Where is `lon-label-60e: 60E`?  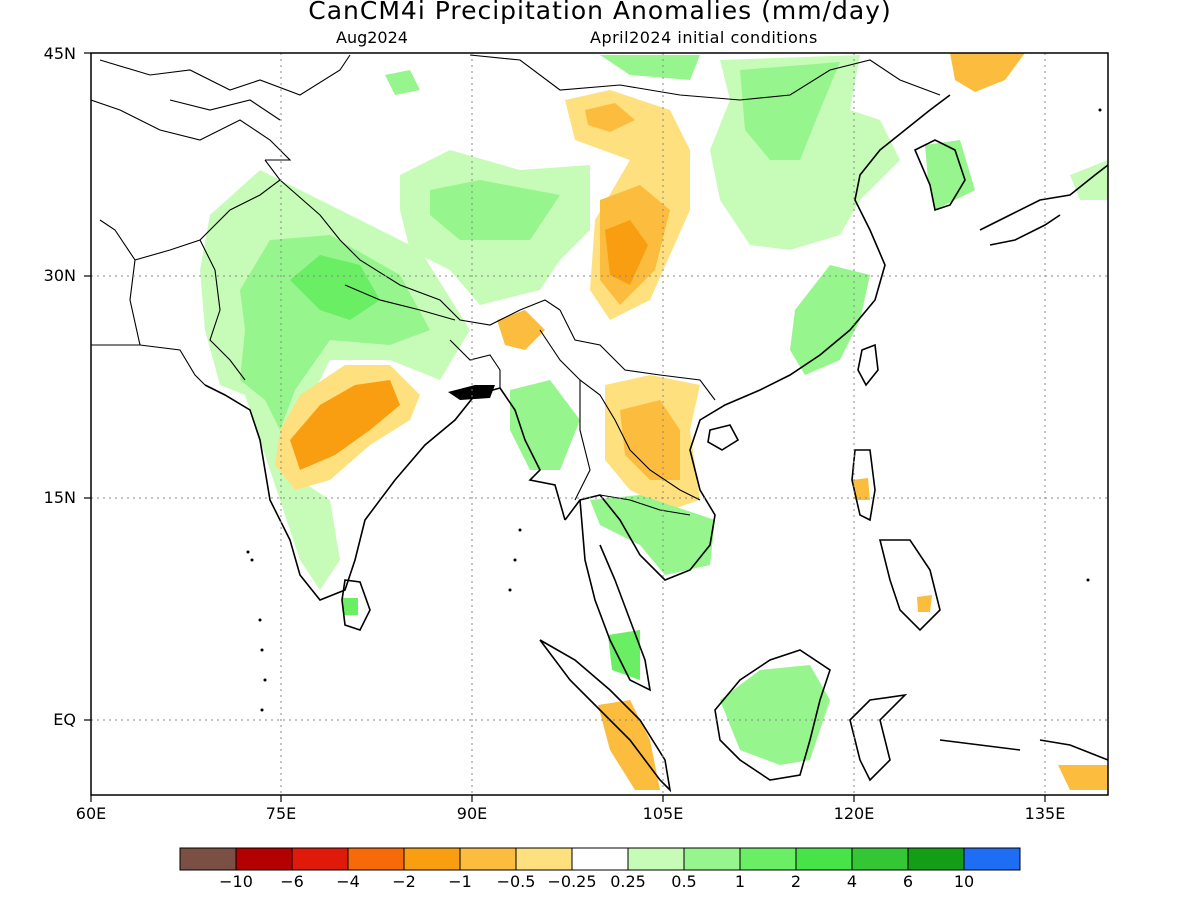 lon-label-60e: 60E is located at coordinates (91, 813).